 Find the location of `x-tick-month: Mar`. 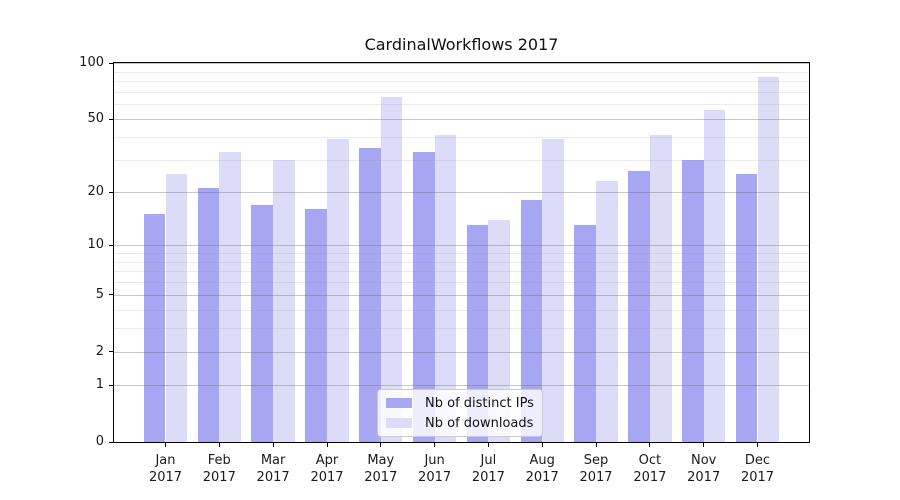

x-tick-month: Mar is located at coordinates (273, 460).